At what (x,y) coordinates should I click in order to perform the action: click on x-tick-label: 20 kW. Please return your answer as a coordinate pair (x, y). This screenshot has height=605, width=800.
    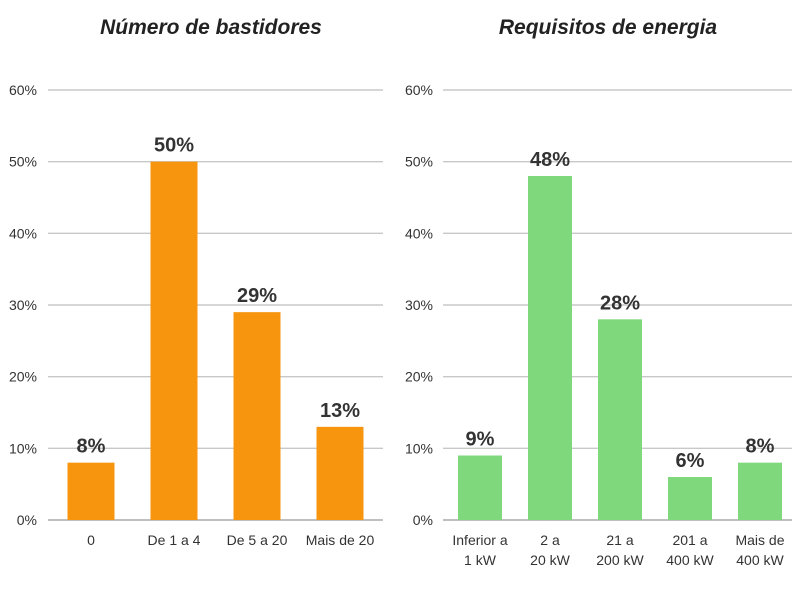
    Looking at the image, I should click on (550, 560).